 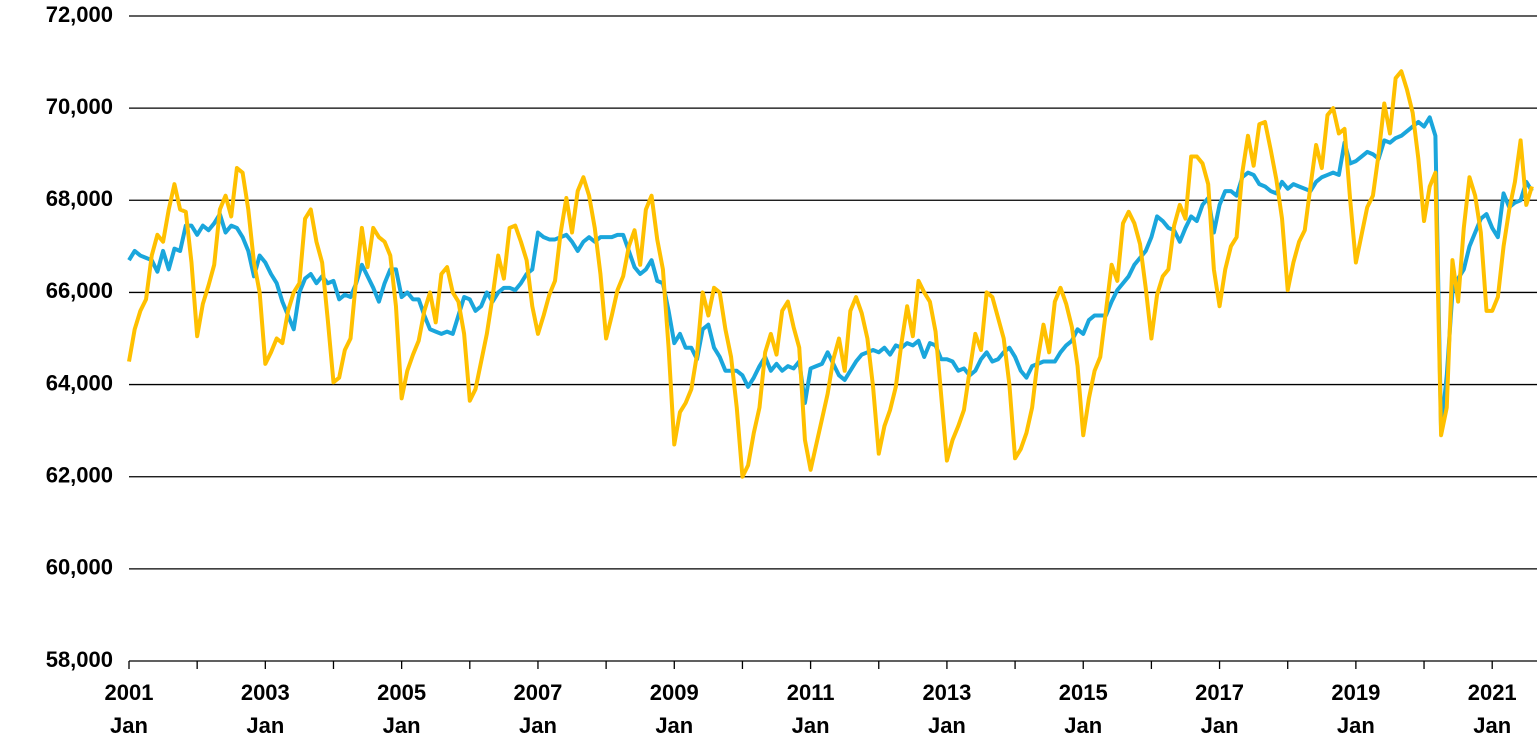 I want to click on x-tick-label: 2015, so click(x=1083, y=692).